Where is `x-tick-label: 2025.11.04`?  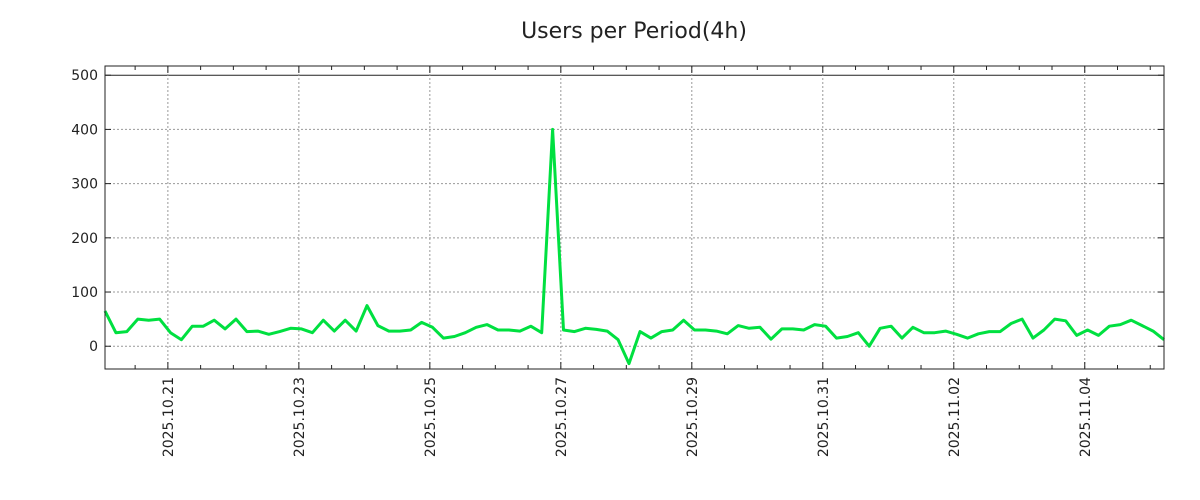 x-tick-label: 2025.11.04 is located at coordinates (1086, 417).